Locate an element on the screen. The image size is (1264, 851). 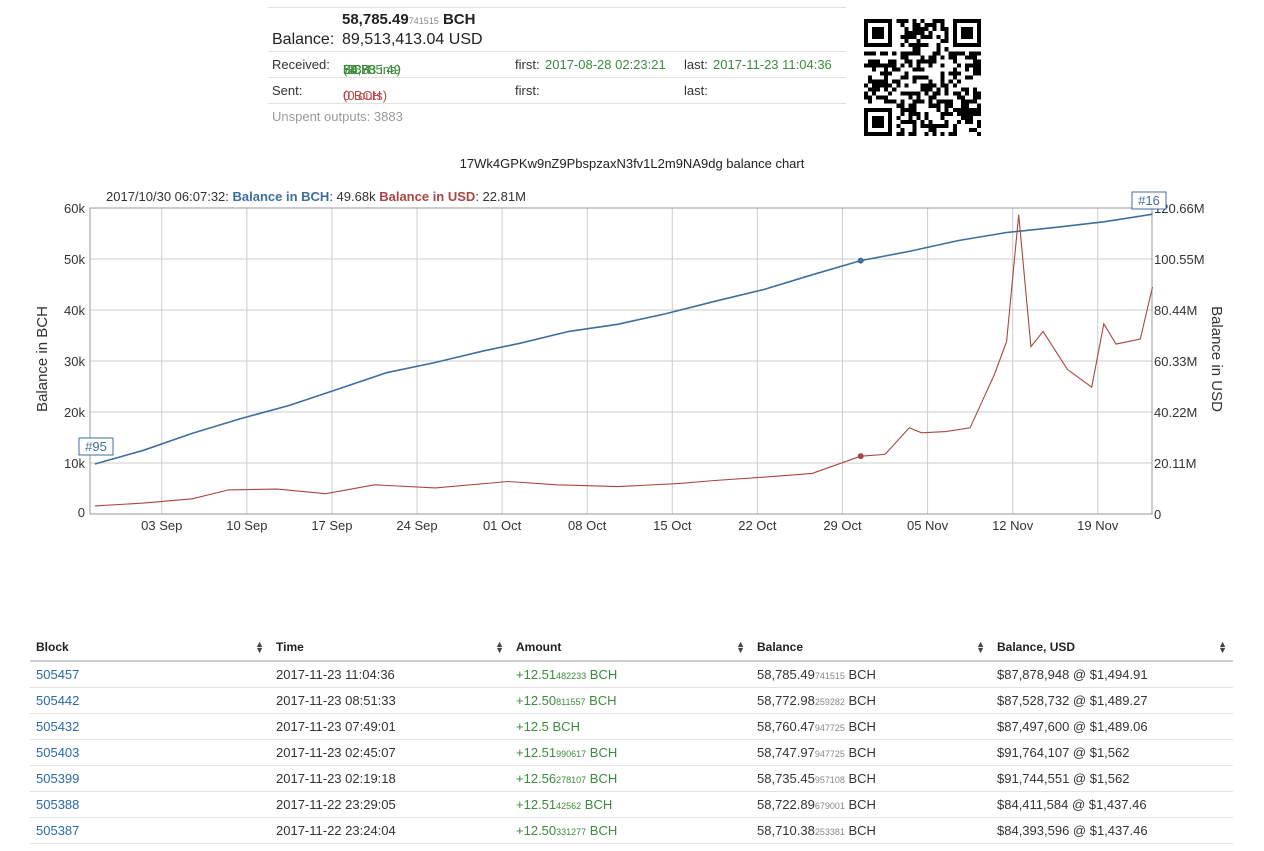
sent-value-main: 0 BCH is located at coordinates (362, 95).